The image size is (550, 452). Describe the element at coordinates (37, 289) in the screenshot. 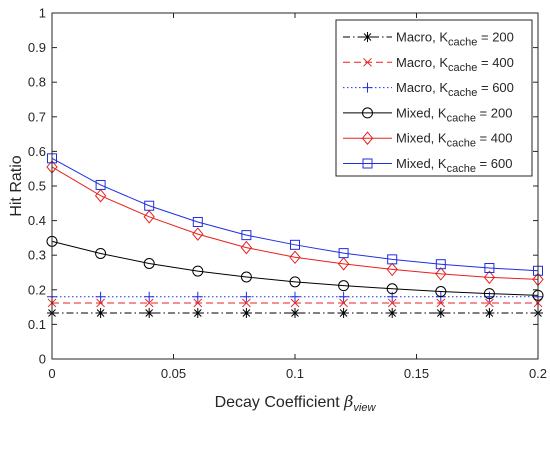

I see `y-tick-label: 0.2` at that location.